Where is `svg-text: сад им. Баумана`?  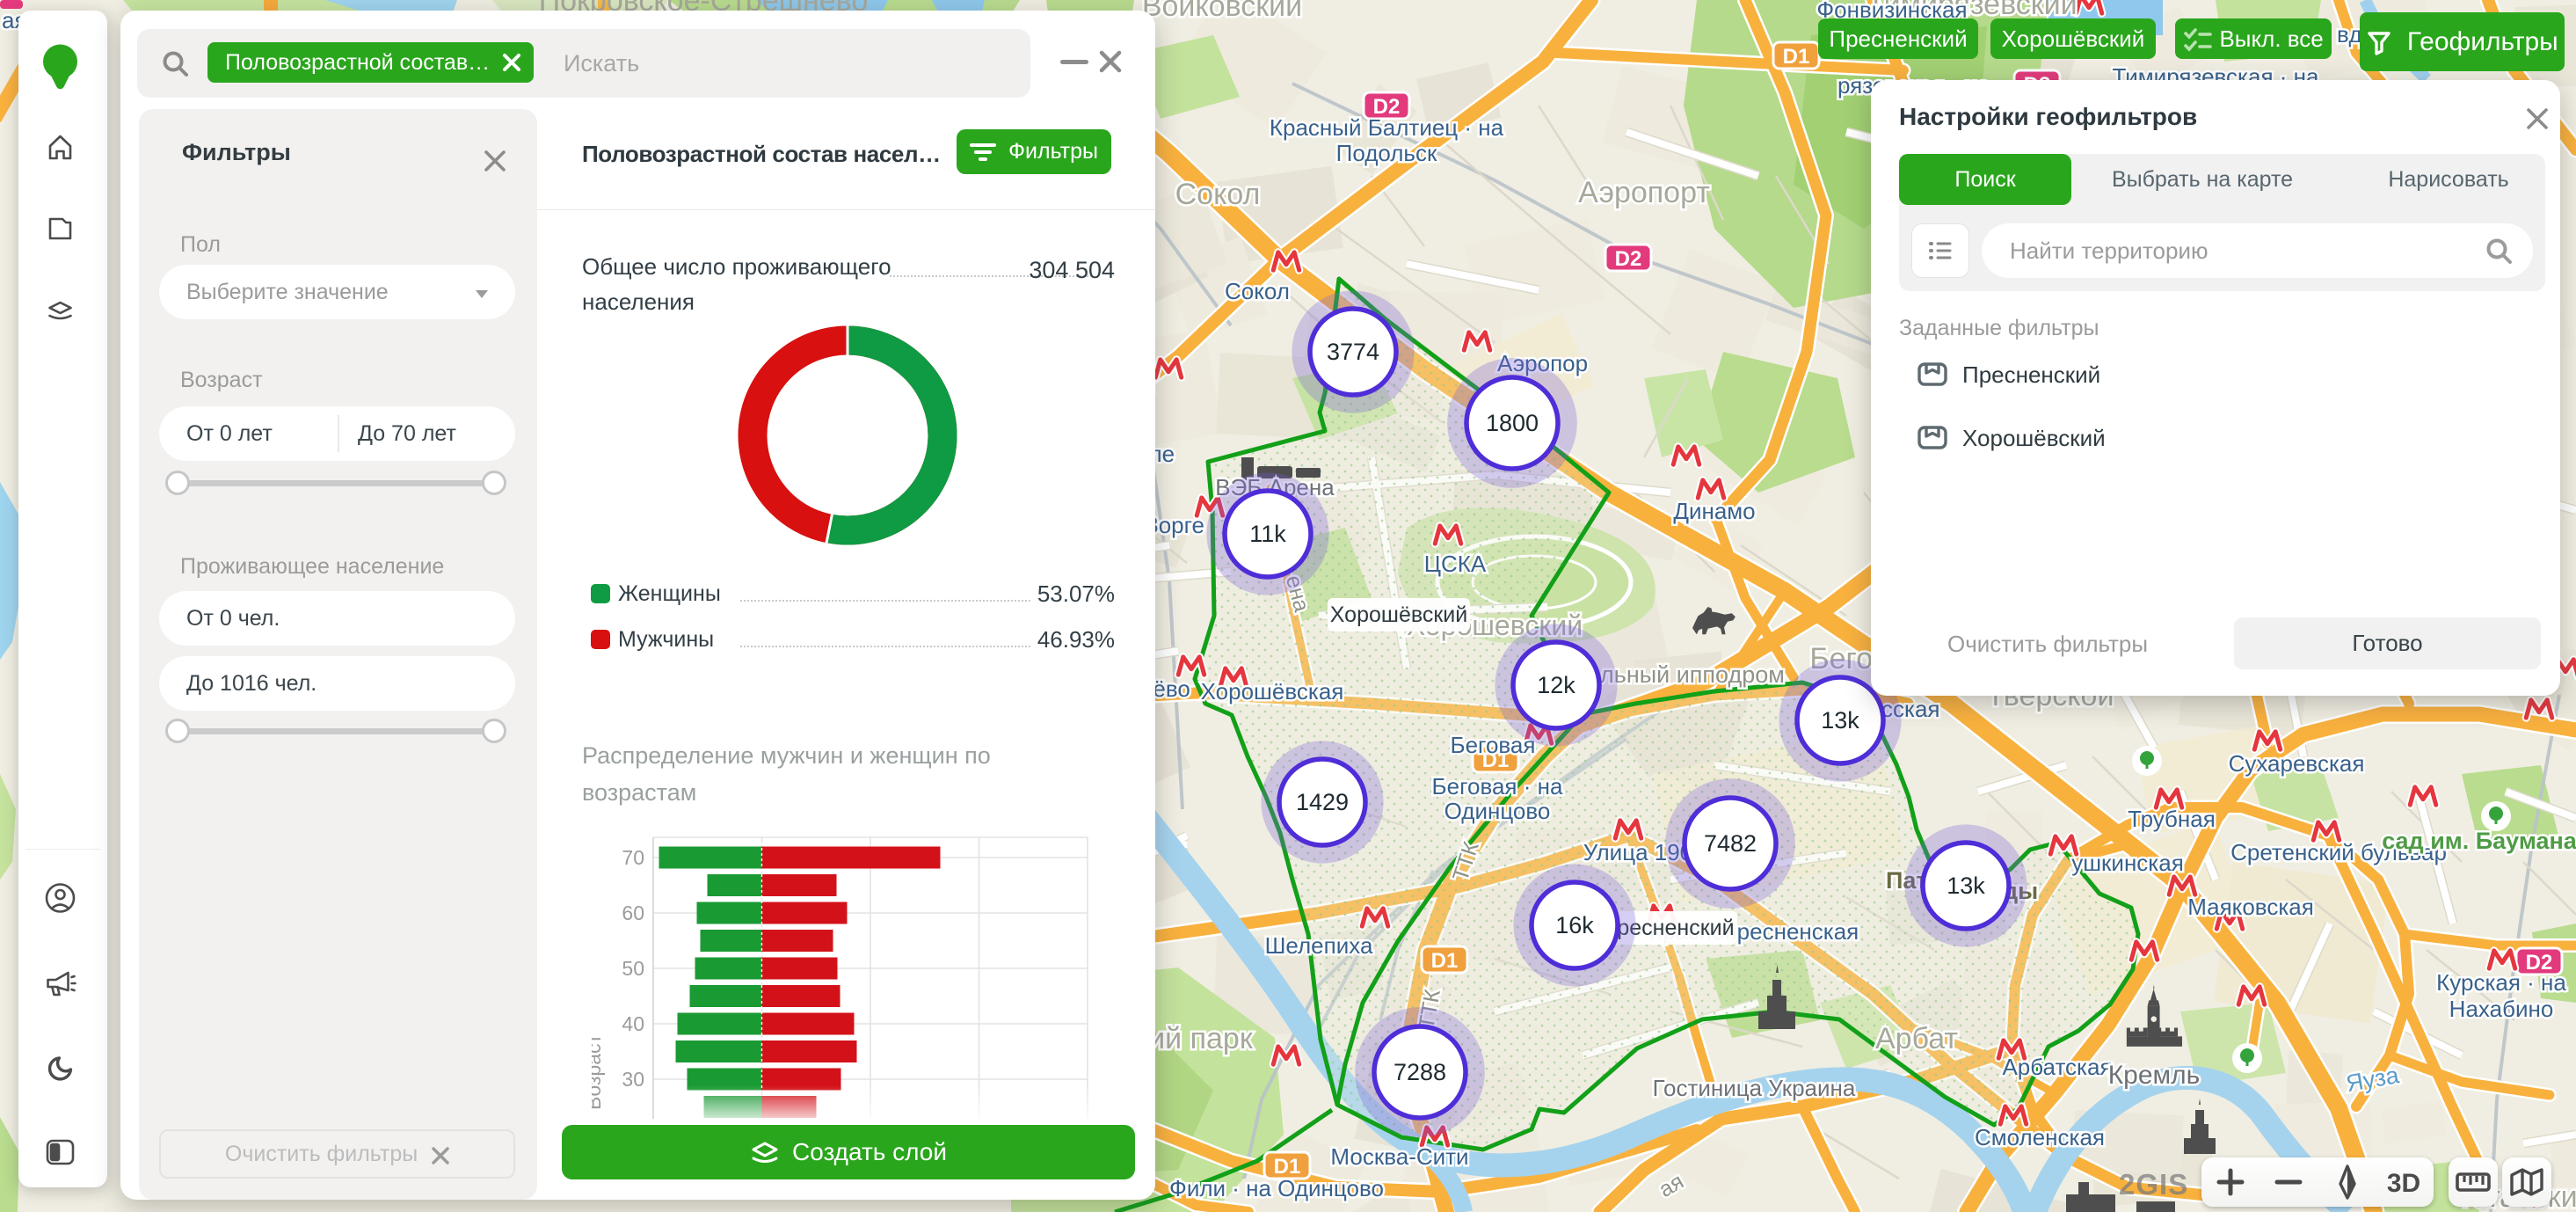
svg-text: сад им. Баумана is located at coordinates (2479, 841).